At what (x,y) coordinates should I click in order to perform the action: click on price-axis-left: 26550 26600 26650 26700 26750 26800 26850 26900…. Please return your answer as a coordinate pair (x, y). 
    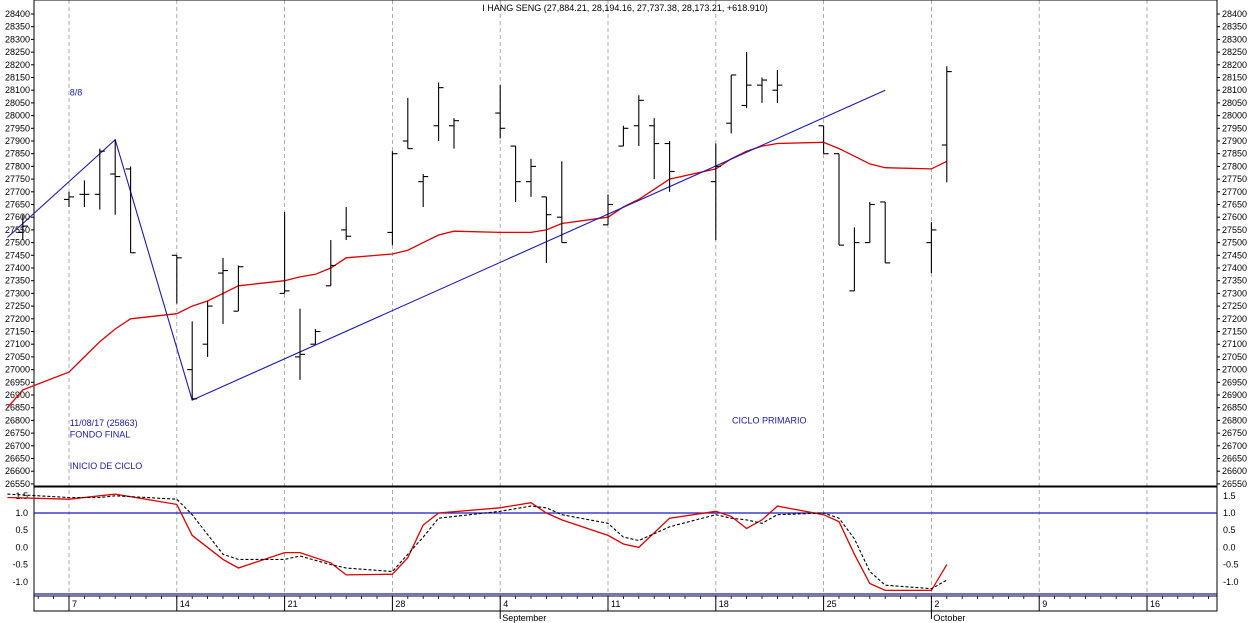
    Looking at the image, I should click on (19, 249).